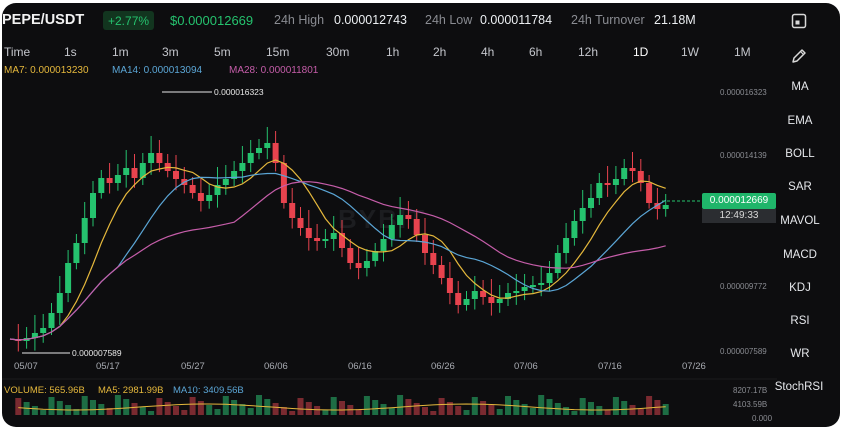 This screenshot has width=847, height=431. Describe the element at coordinates (157, 70) in the screenshot. I see `ma14-legend: MA14: 0.000013094` at that location.